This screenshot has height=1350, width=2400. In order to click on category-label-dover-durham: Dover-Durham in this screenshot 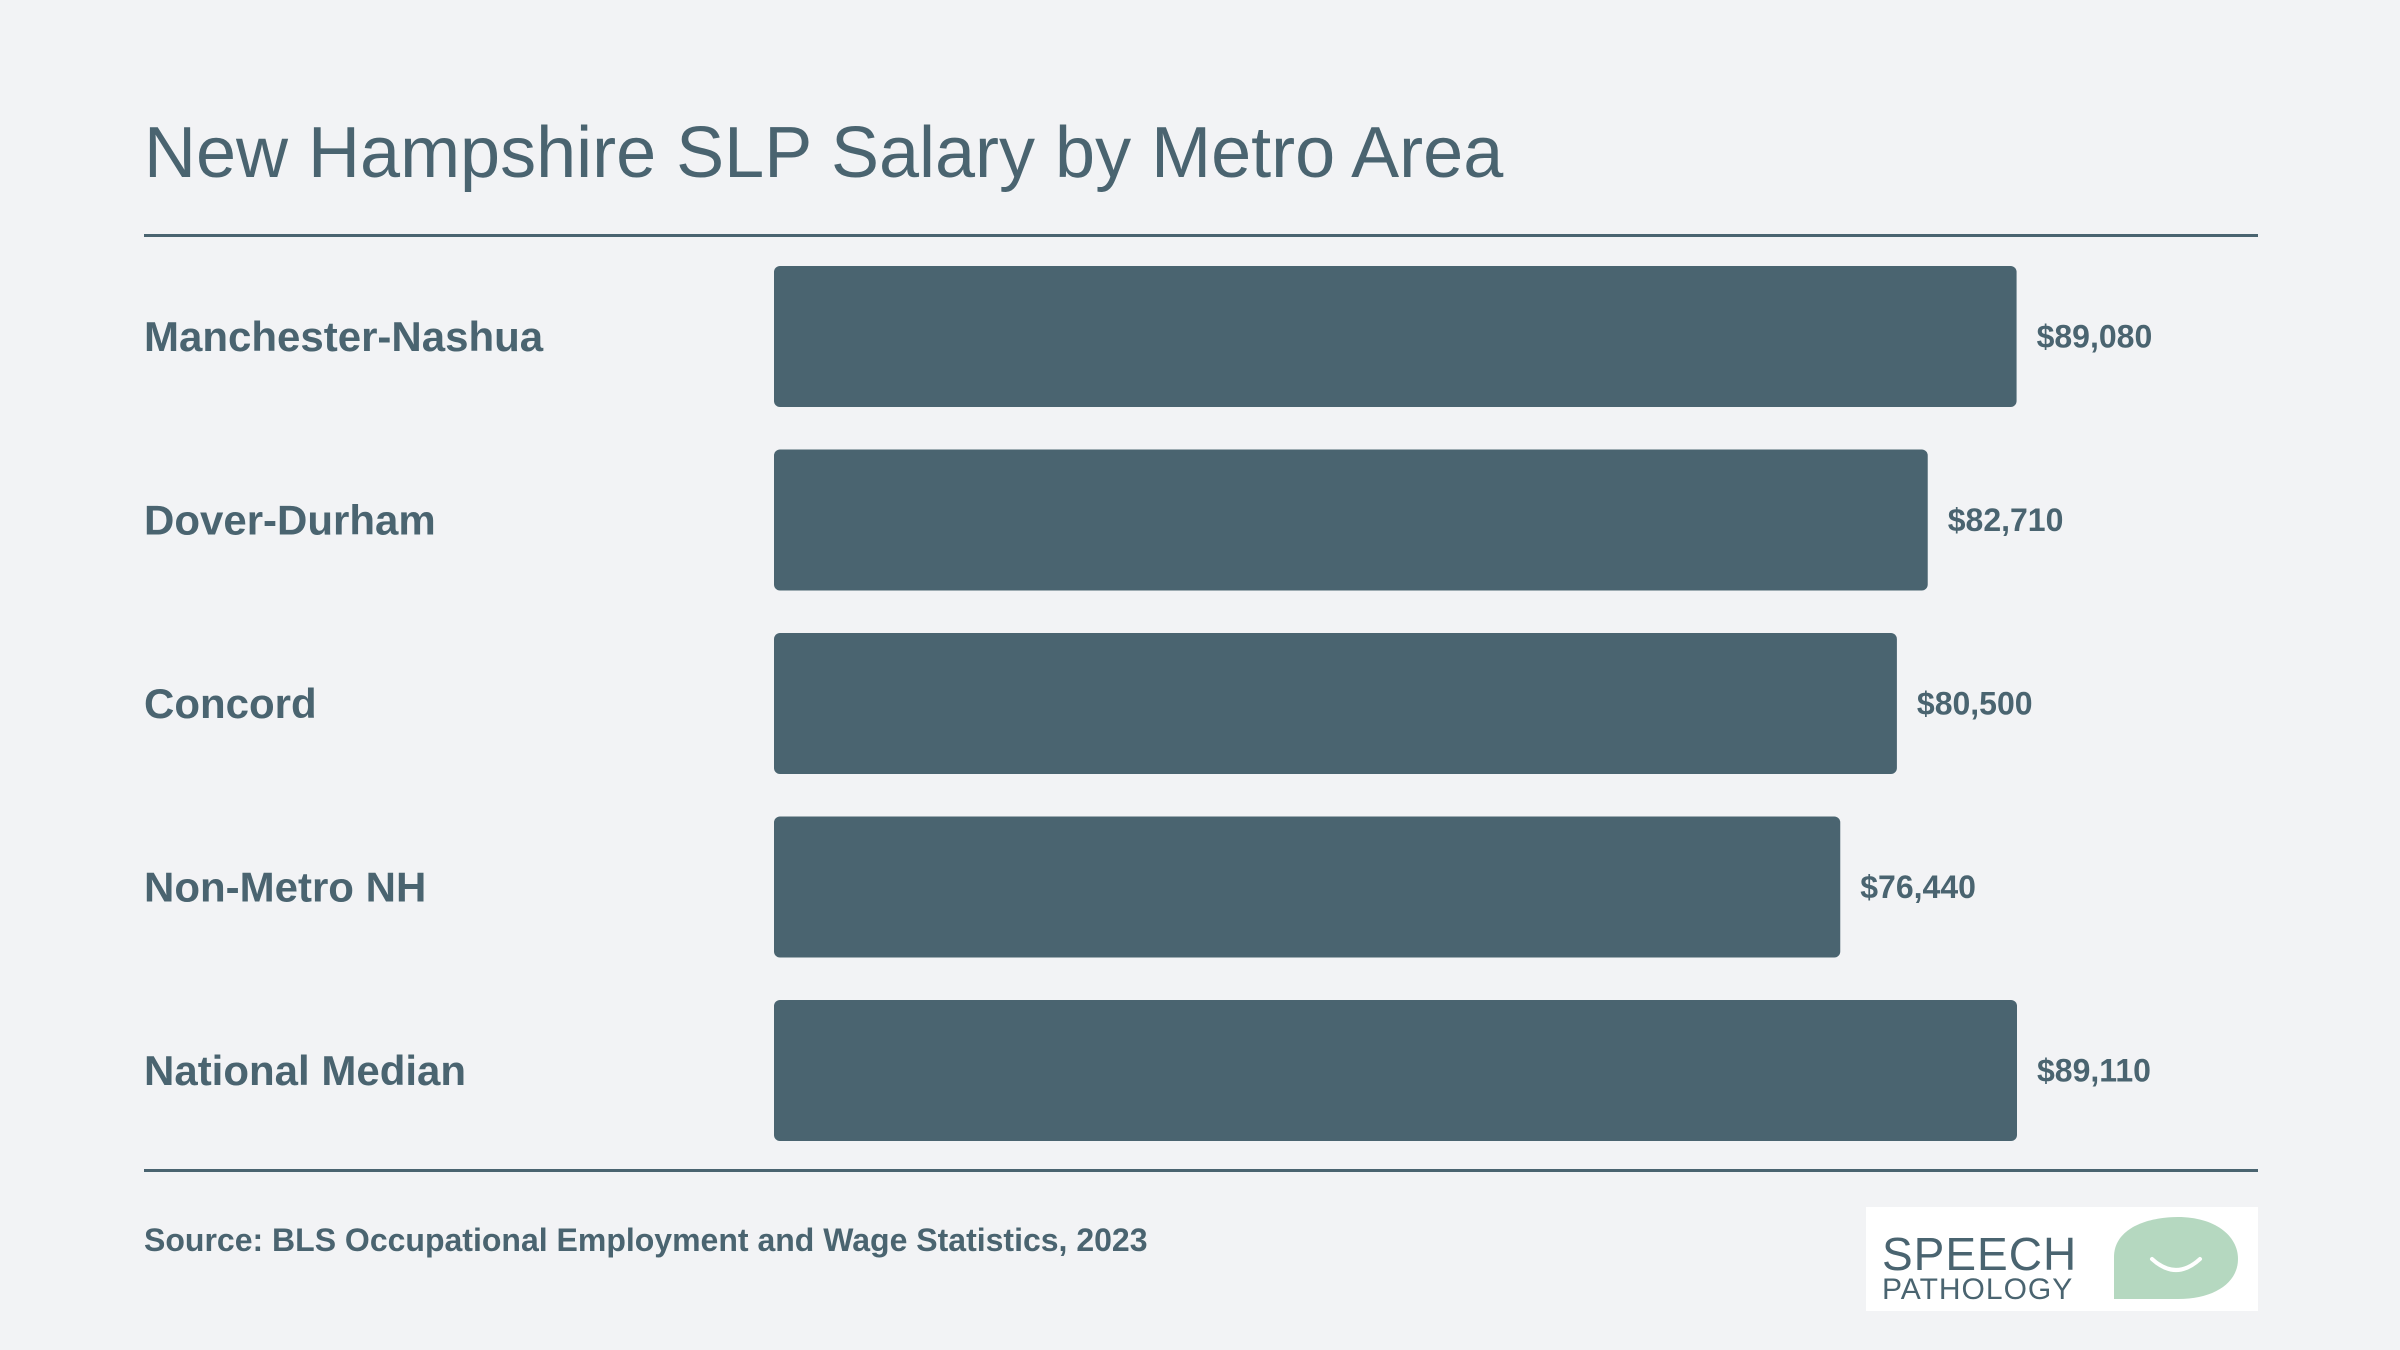, I will do `click(290, 520)`.